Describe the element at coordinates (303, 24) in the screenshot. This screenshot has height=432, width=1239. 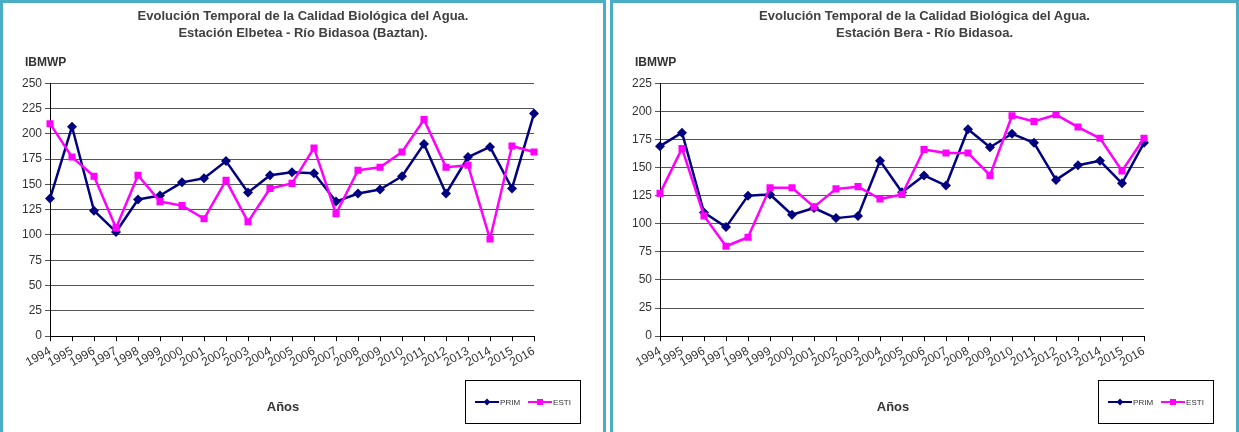
I see `chart-title: Evolución Temporal de la Calidad Biológica del Agua. Estación Elbetea - Río Bidasoa (Baztan).` at that location.